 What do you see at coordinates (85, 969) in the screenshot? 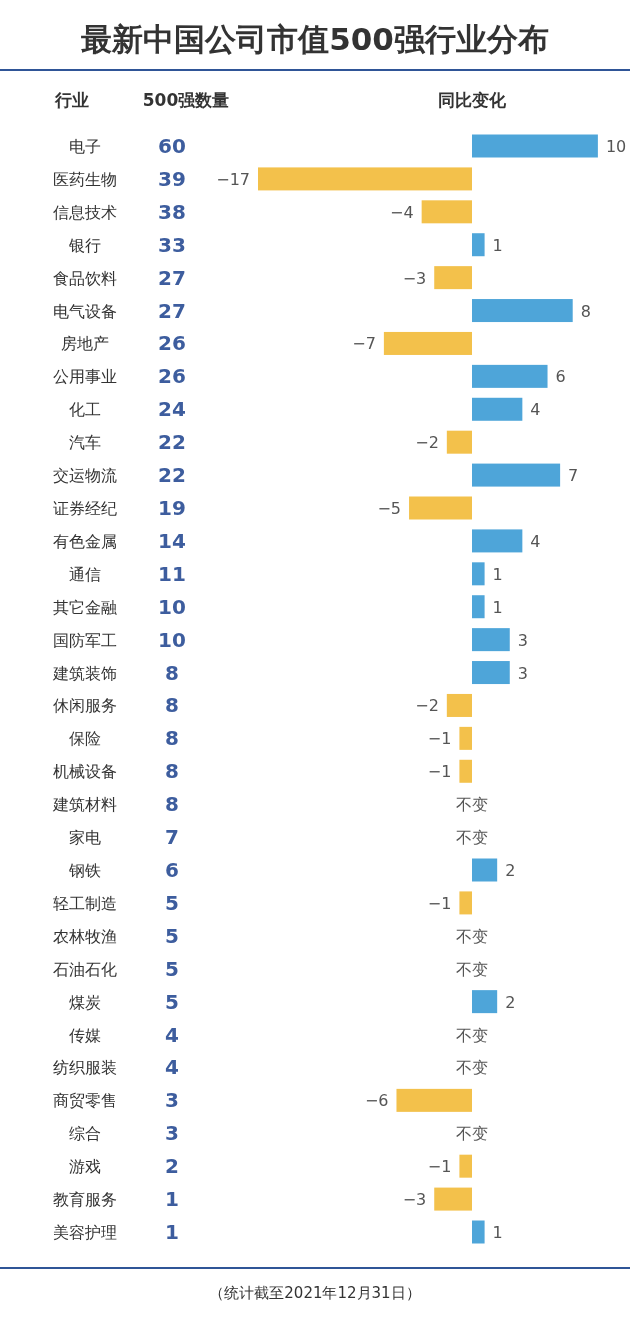
I see `y-tick-label: 石油石化` at bounding box center [85, 969].